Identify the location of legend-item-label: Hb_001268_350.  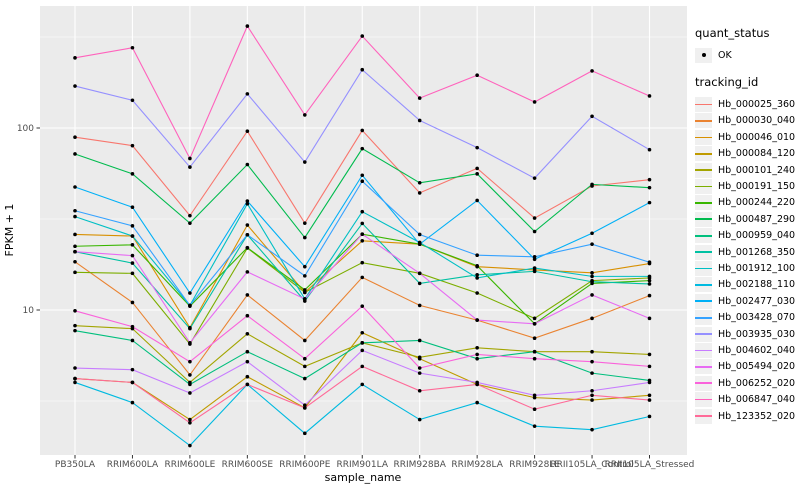
(757, 252).